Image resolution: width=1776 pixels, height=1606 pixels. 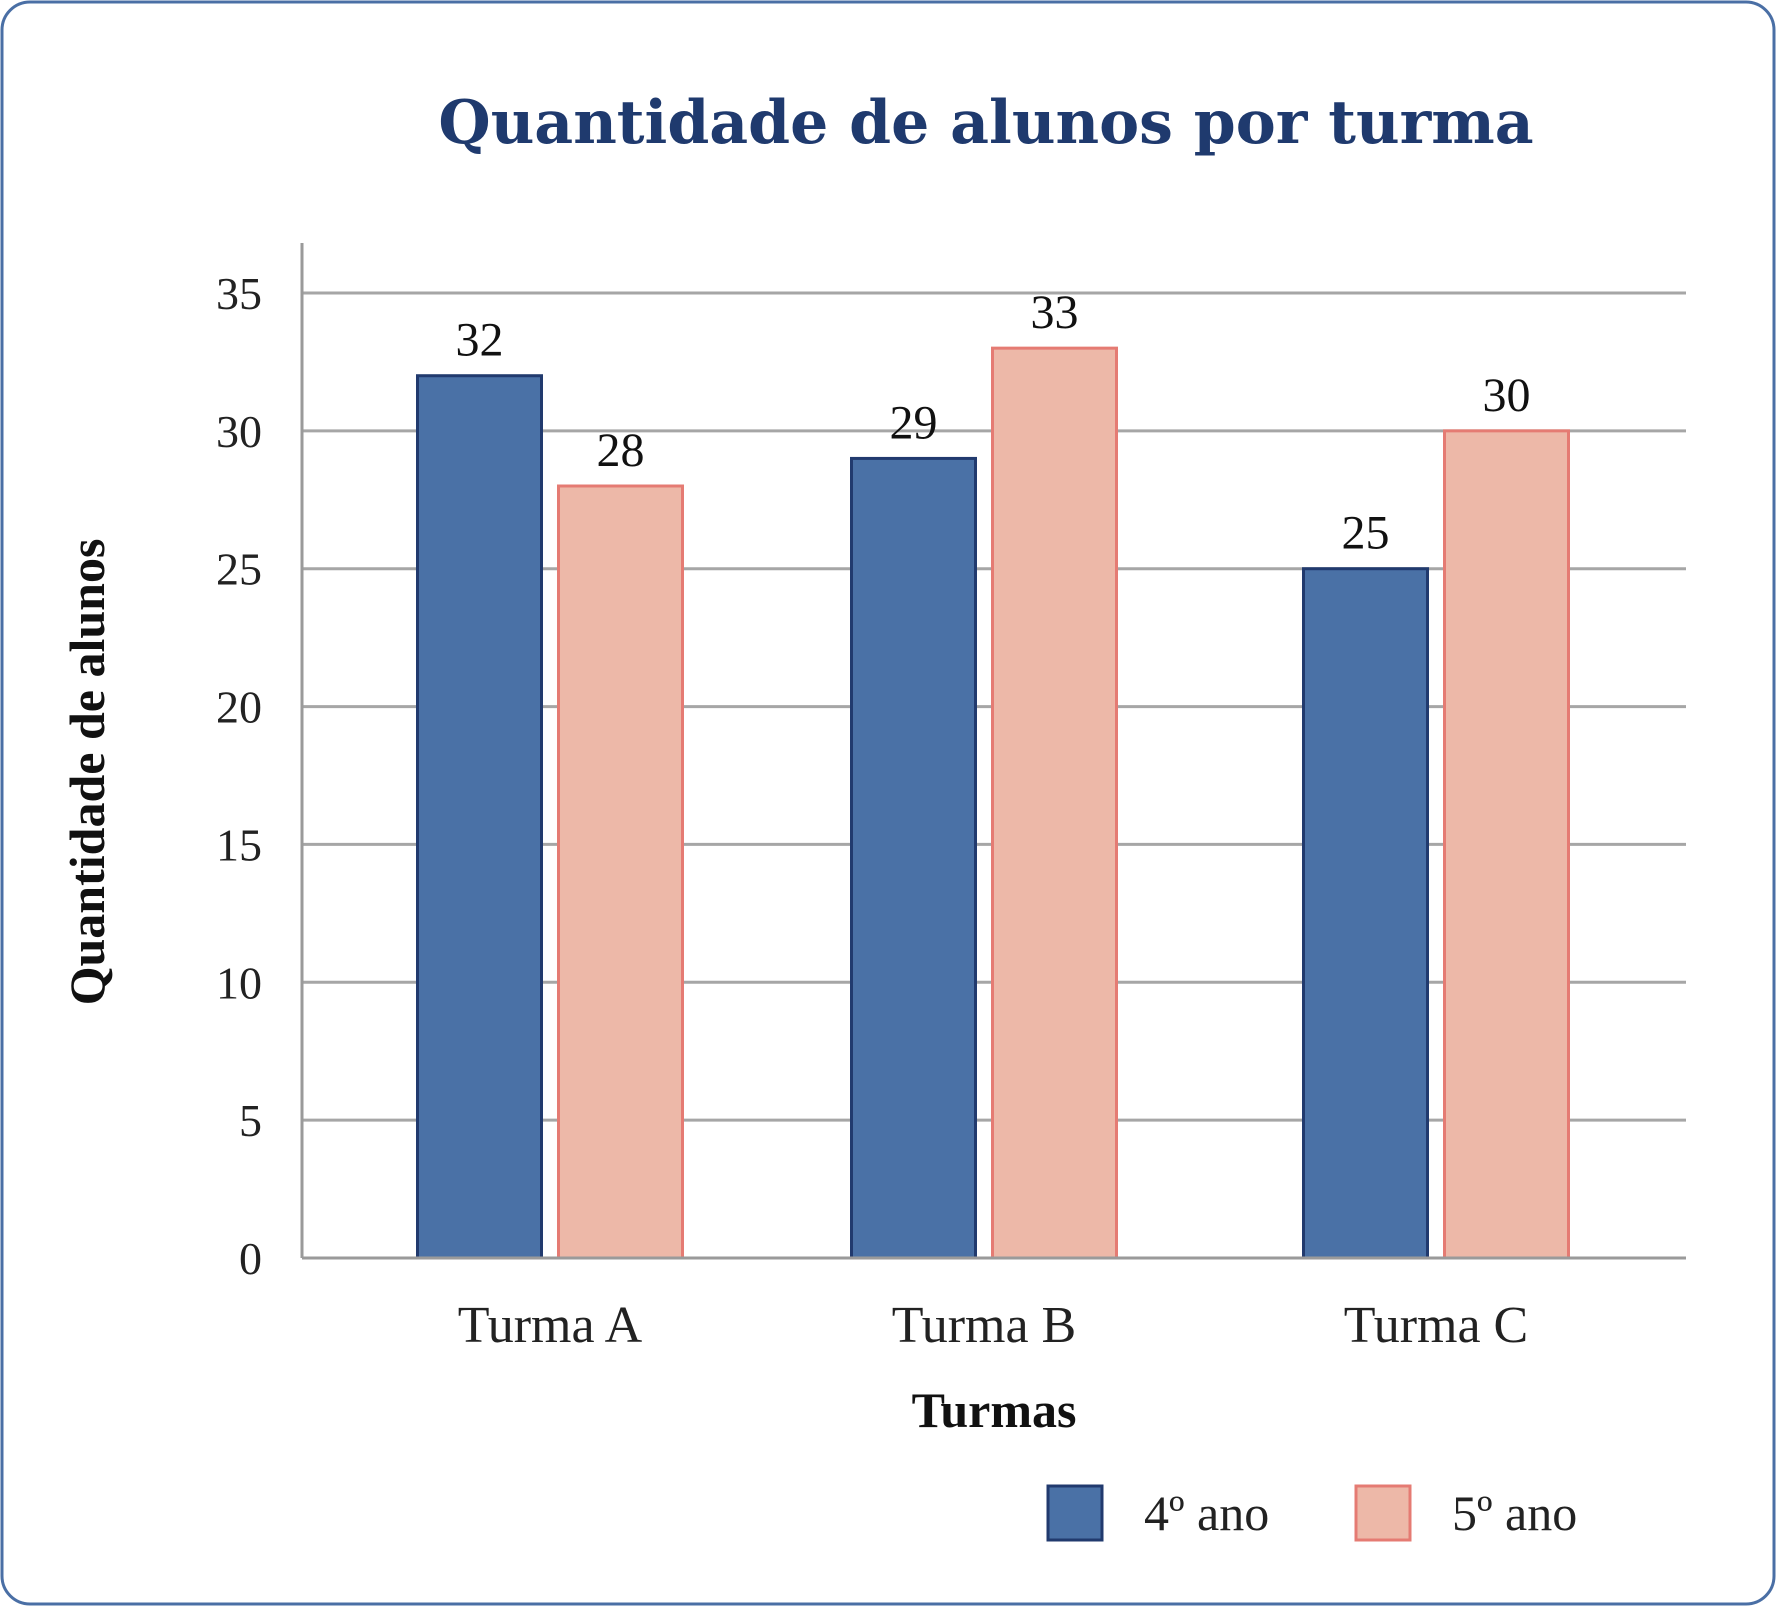 I want to click on data-label: 25, so click(x=1366, y=533).